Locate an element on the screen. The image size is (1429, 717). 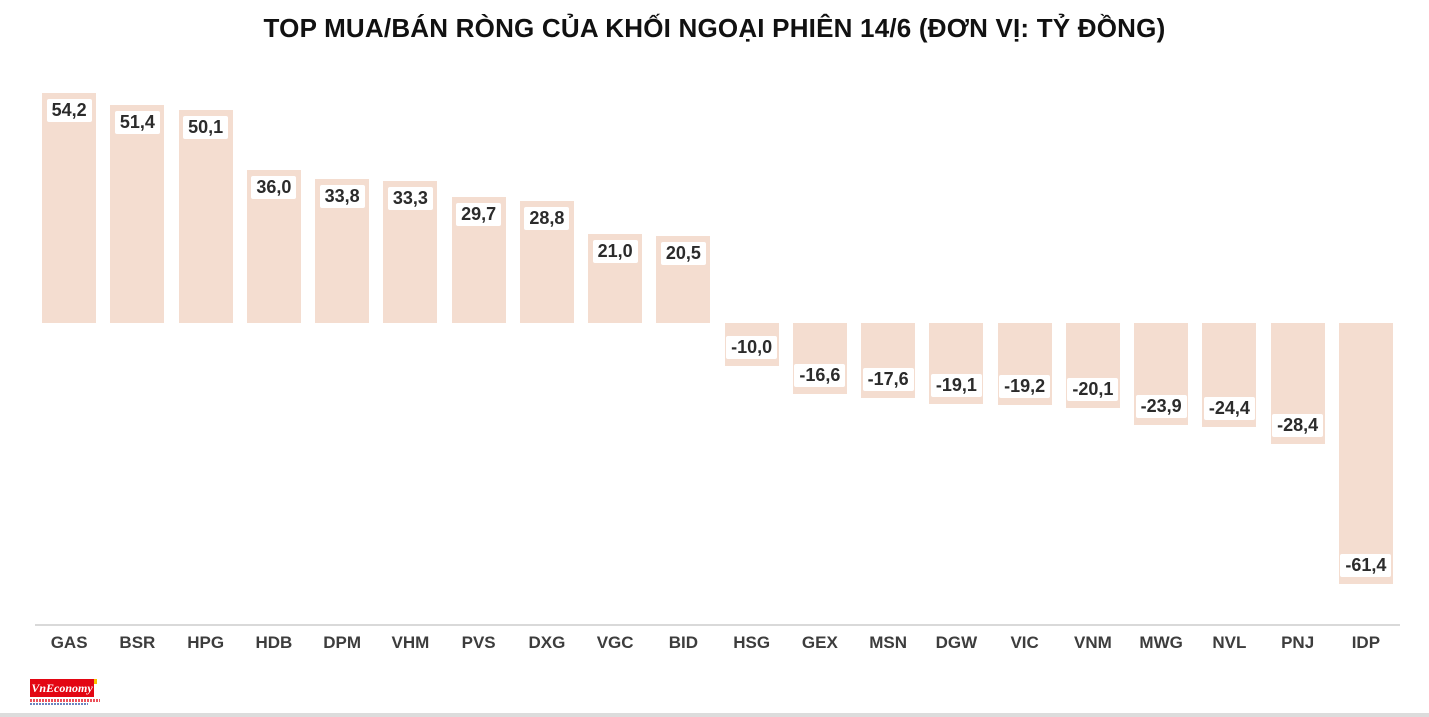
x-axis-label: GEX is located at coordinates (819, 642).